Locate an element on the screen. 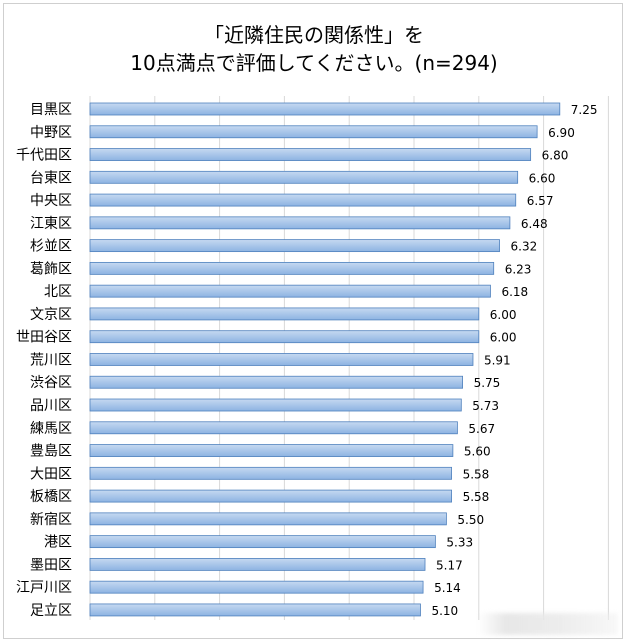 The image size is (628, 643). category-label: 千代田区 is located at coordinates (44, 156).